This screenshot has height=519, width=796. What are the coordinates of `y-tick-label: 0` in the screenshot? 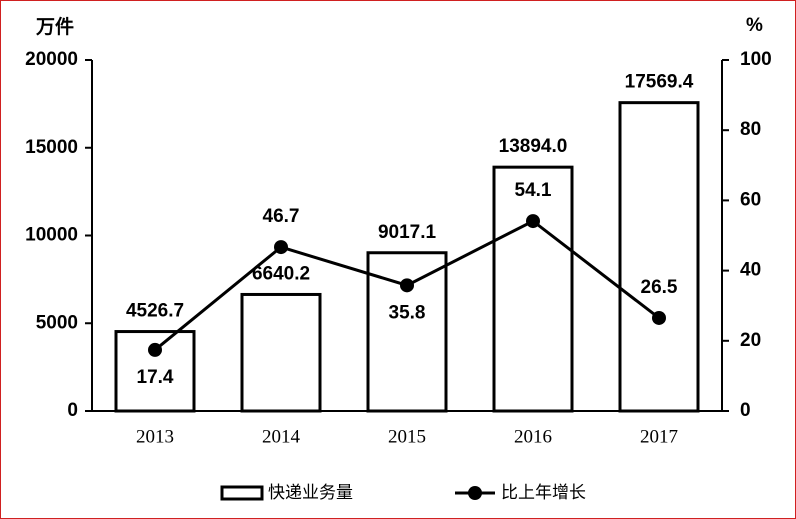 It's located at (72, 410).